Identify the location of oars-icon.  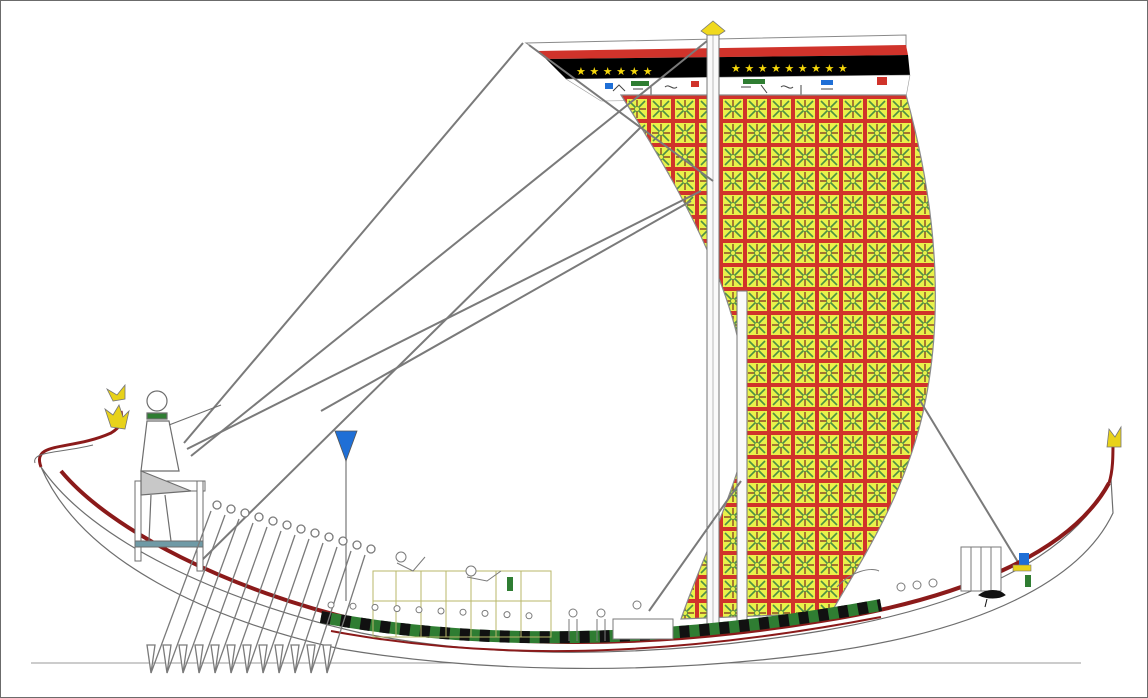
(261, 587).